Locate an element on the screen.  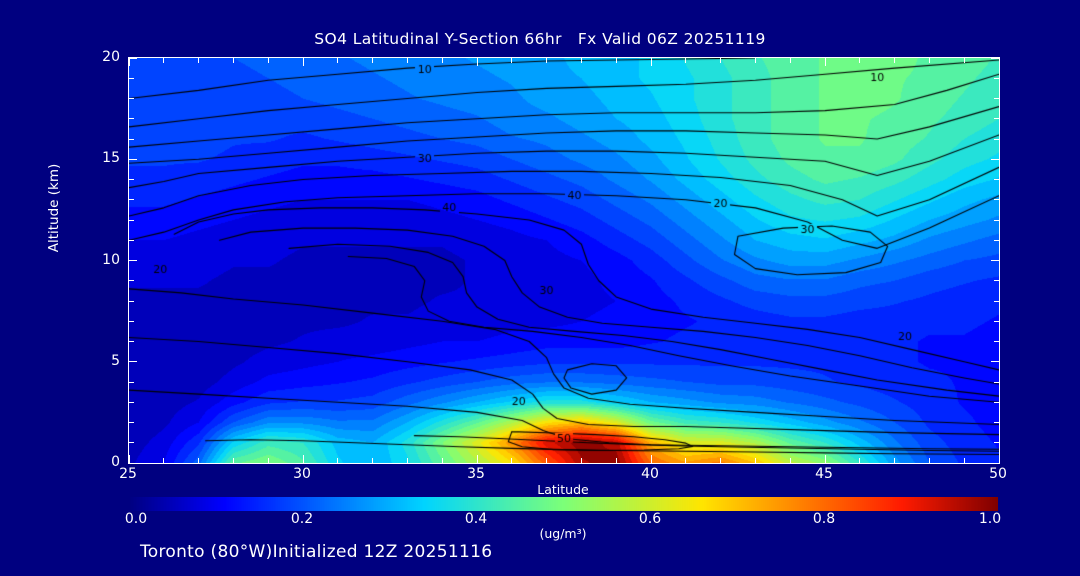
y-tick-label: 20 is located at coordinates (111, 57).